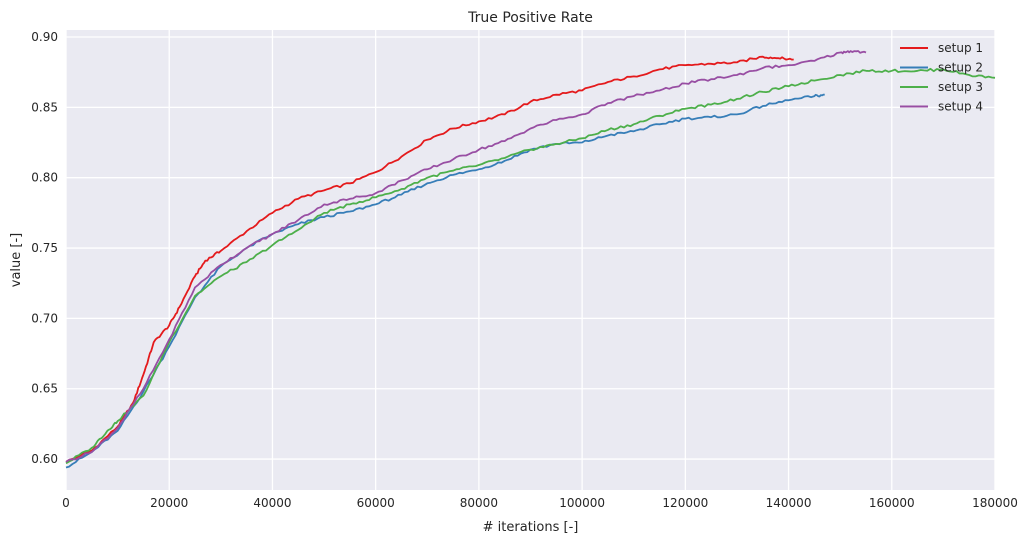 The width and height of the screenshot is (1029, 543). I want to click on x-tick-label: 60000, so click(376, 503).